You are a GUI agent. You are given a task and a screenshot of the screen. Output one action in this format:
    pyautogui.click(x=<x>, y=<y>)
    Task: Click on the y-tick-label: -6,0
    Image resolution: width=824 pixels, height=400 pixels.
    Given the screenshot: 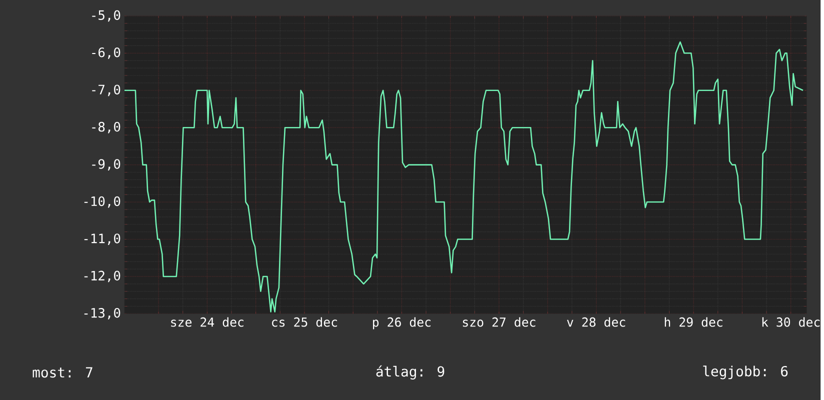 What is the action you would take?
    pyautogui.click(x=106, y=53)
    